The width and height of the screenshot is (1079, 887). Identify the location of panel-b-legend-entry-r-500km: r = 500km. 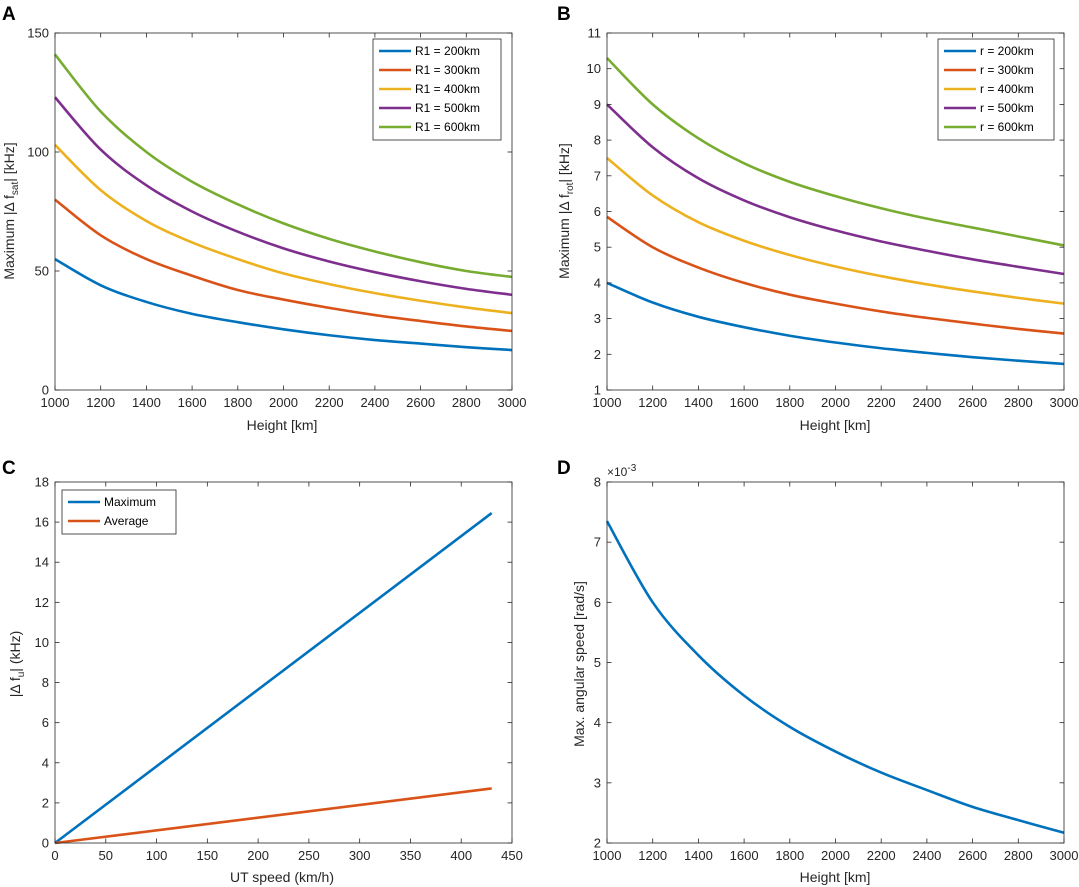
(1007, 108).